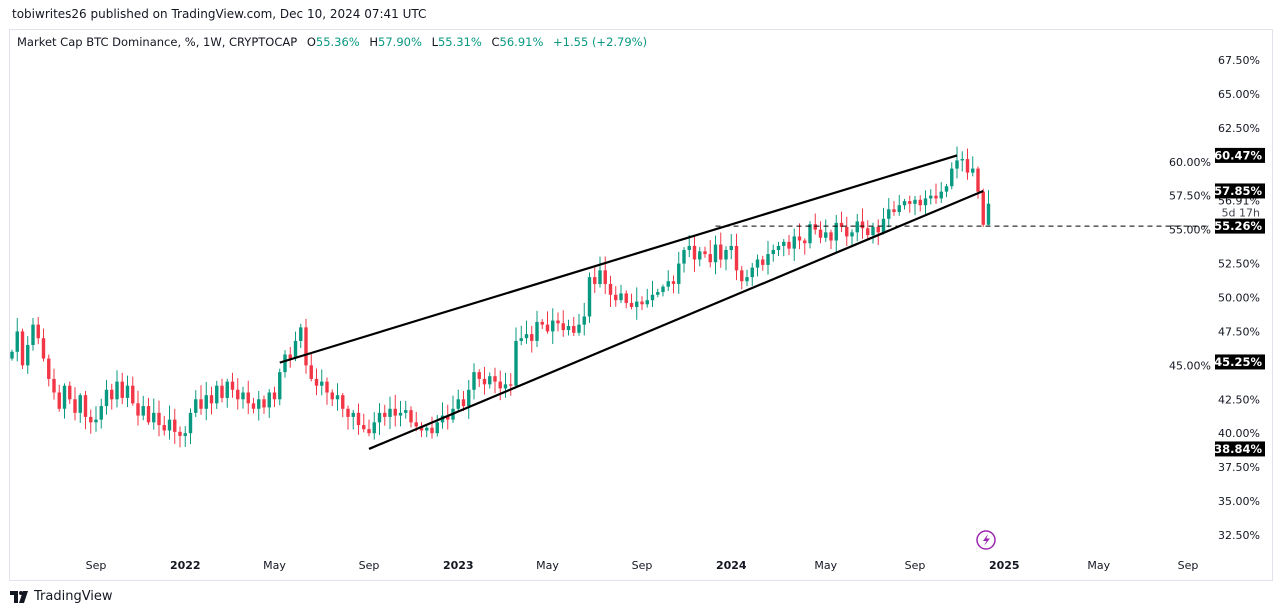 This screenshot has width=1281, height=615. What do you see at coordinates (731, 565) in the screenshot?
I see `x-tick-label: 2024` at bounding box center [731, 565].